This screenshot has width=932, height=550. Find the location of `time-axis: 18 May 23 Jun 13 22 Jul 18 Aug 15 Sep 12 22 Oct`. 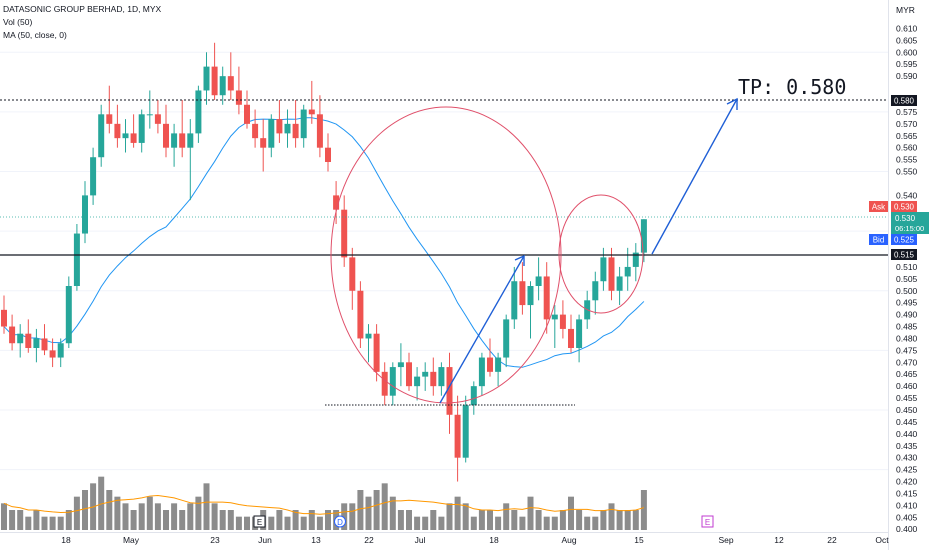

time-axis: 18 May 23 Jun 13 22 Jul 18 Aug 15 Sep 12 22 Oct is located at coordinates (475, 540).